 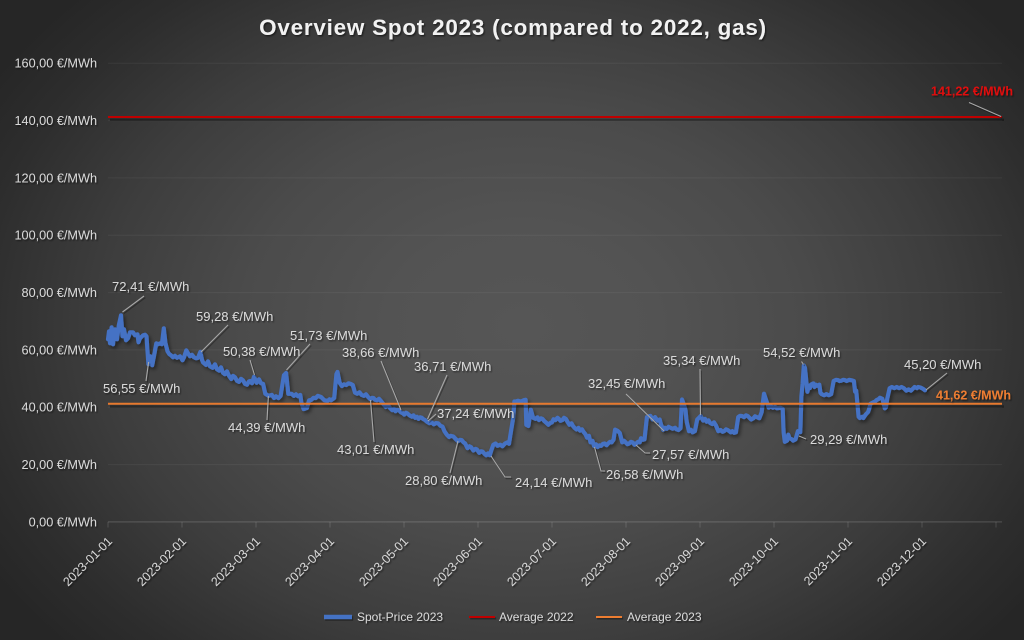 What do you see at coordinates (626, 383) in the screenshot?
I see `svg-text: 32,45 €/MWh` at bounding box center [626, 383].